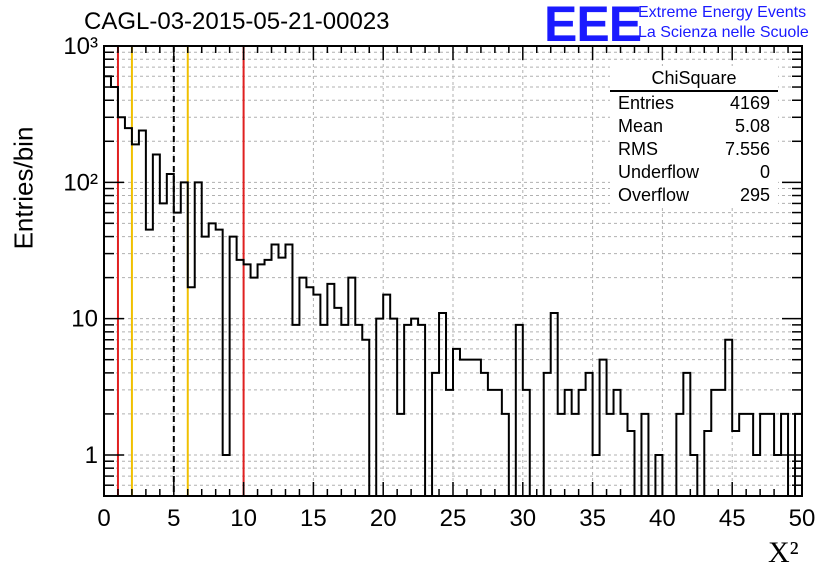  I want to click on stats-title: ChiSquare, so click(694, 78).